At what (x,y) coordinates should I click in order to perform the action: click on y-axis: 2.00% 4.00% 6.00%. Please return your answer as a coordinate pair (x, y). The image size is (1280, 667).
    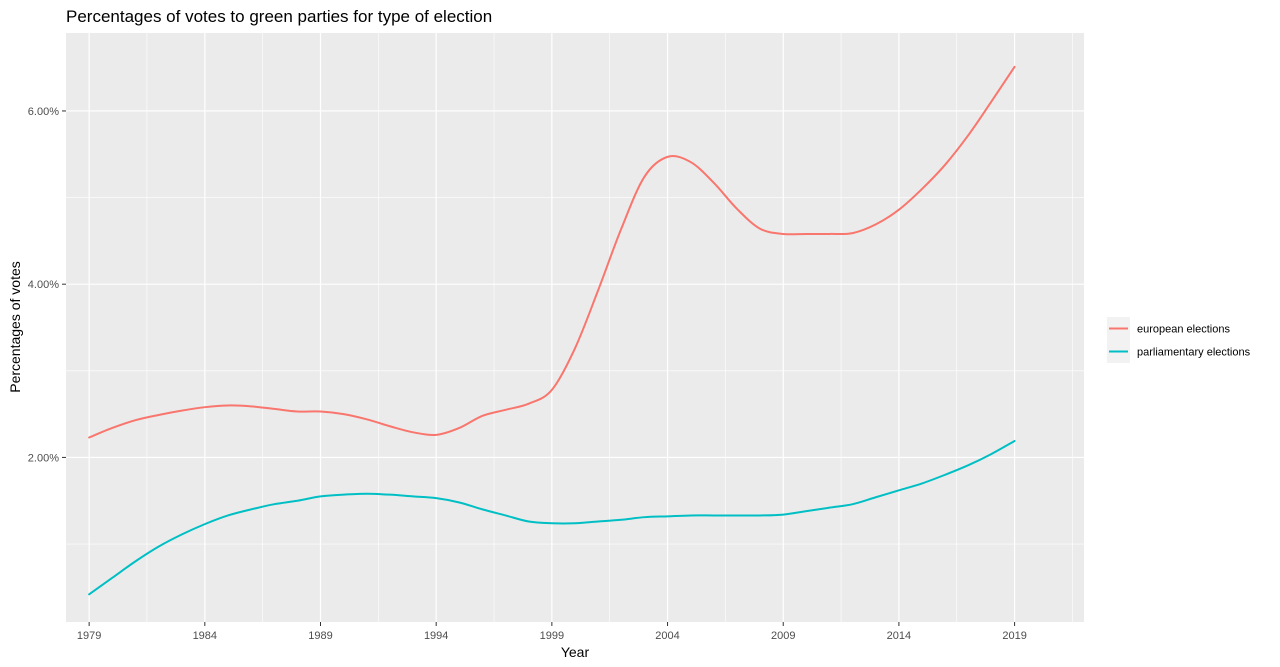
    Looking at the image, I should click on (47, 285).